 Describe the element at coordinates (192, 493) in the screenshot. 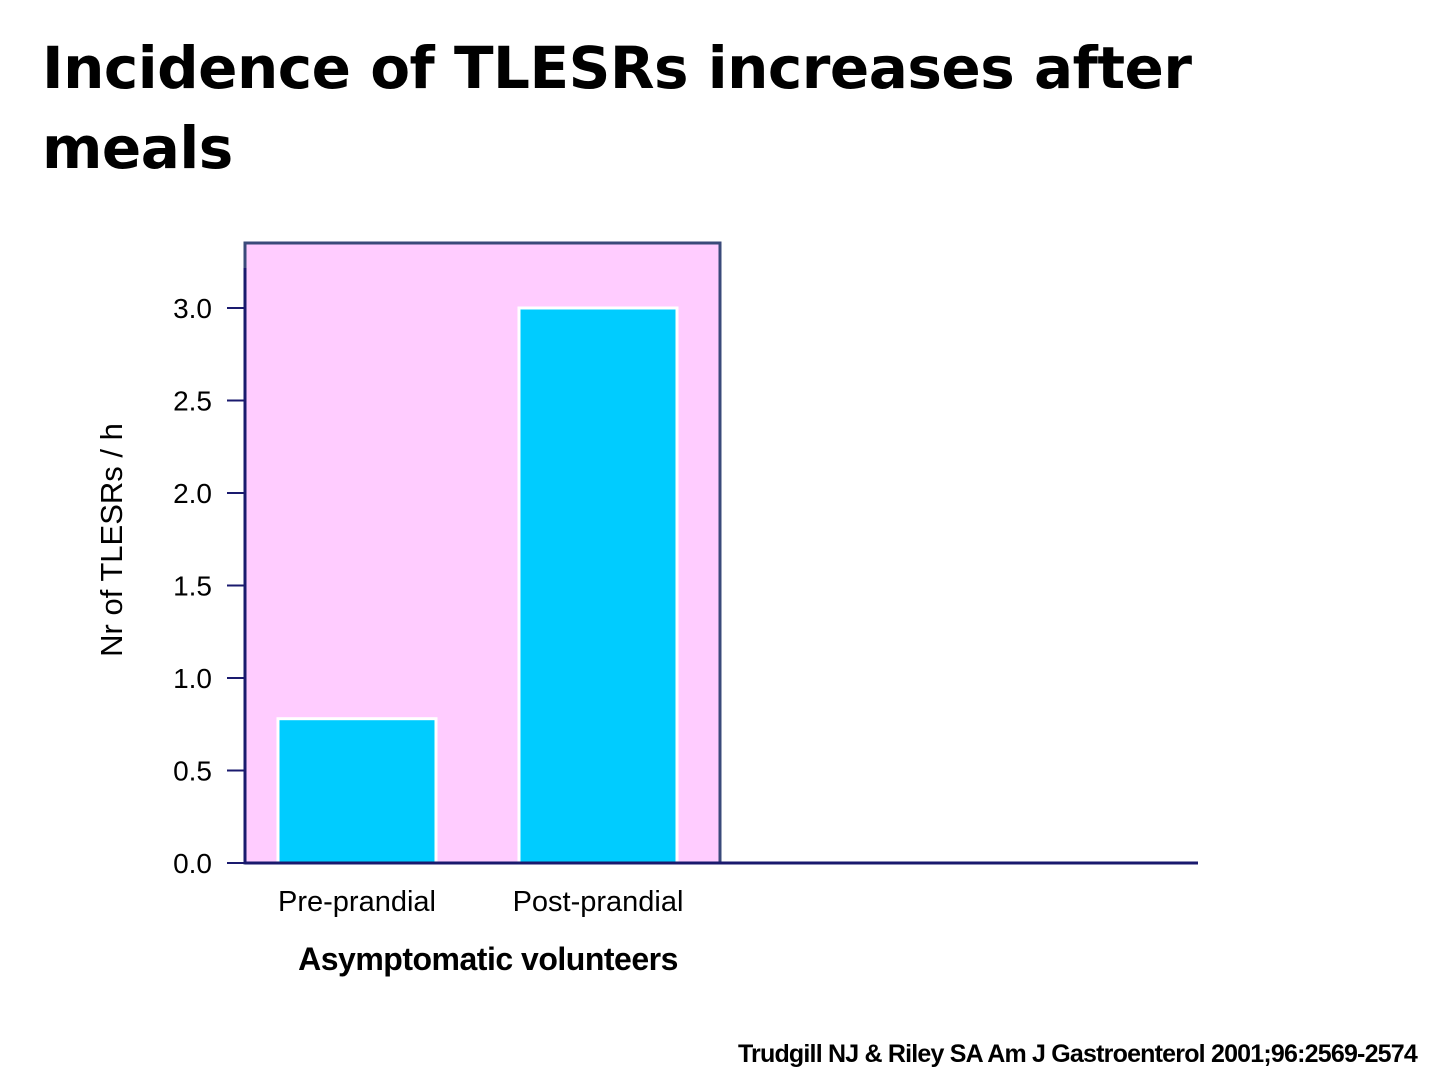

I see `y-tick-label: 2.0` at that location.